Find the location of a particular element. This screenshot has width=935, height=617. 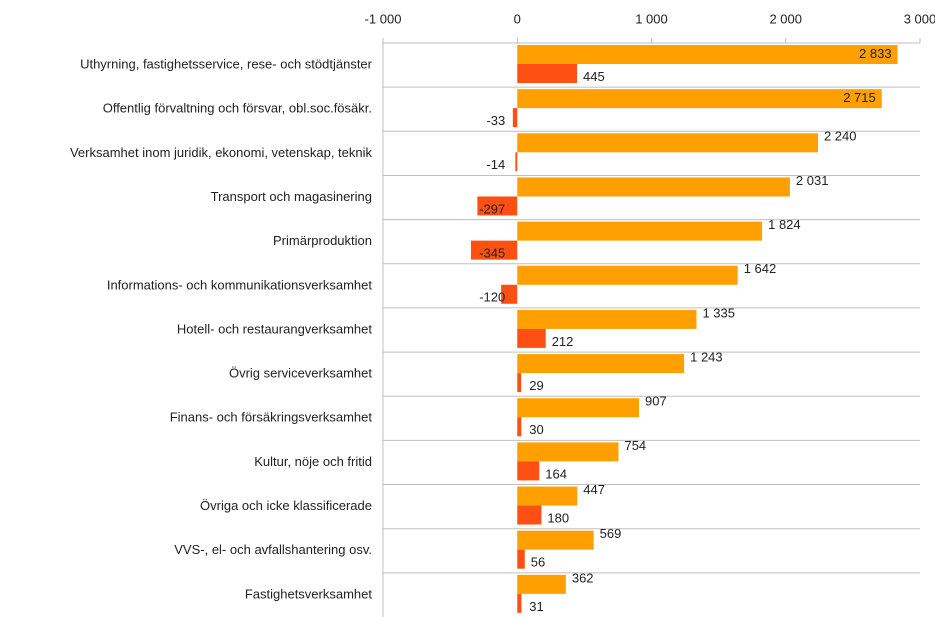

data-label: 2 833 is located at coordinates (875, 53).